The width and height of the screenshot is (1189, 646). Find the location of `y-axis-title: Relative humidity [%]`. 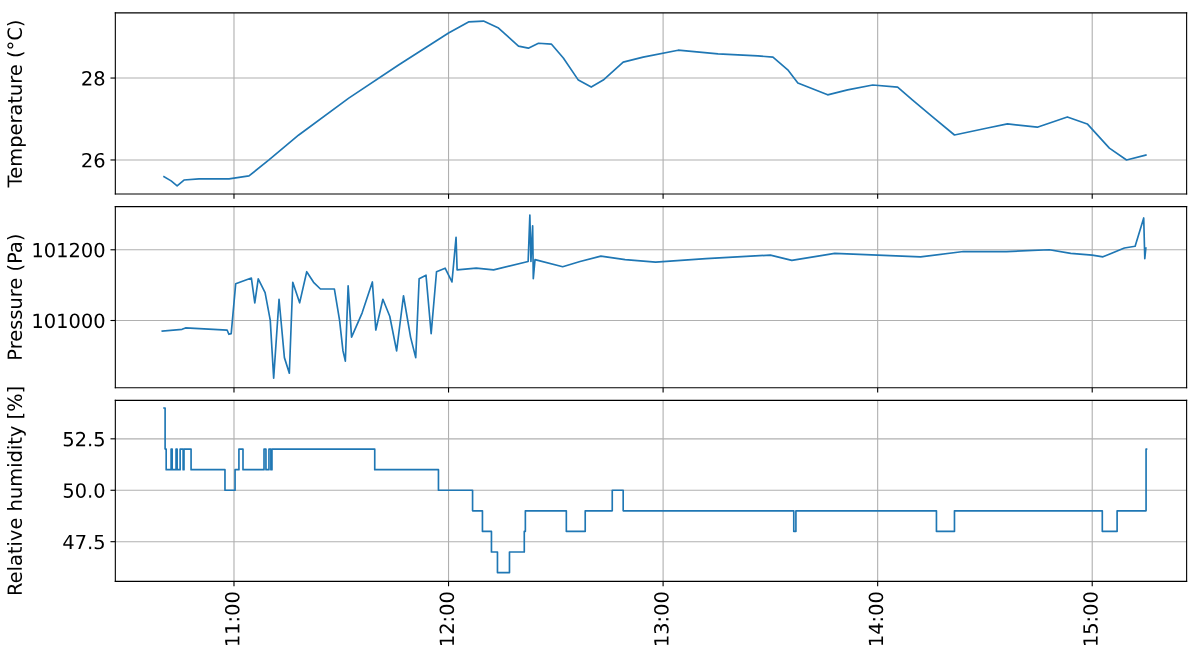

y-axis-title: Relative humidity [%] is located at coordinates (16, 491).